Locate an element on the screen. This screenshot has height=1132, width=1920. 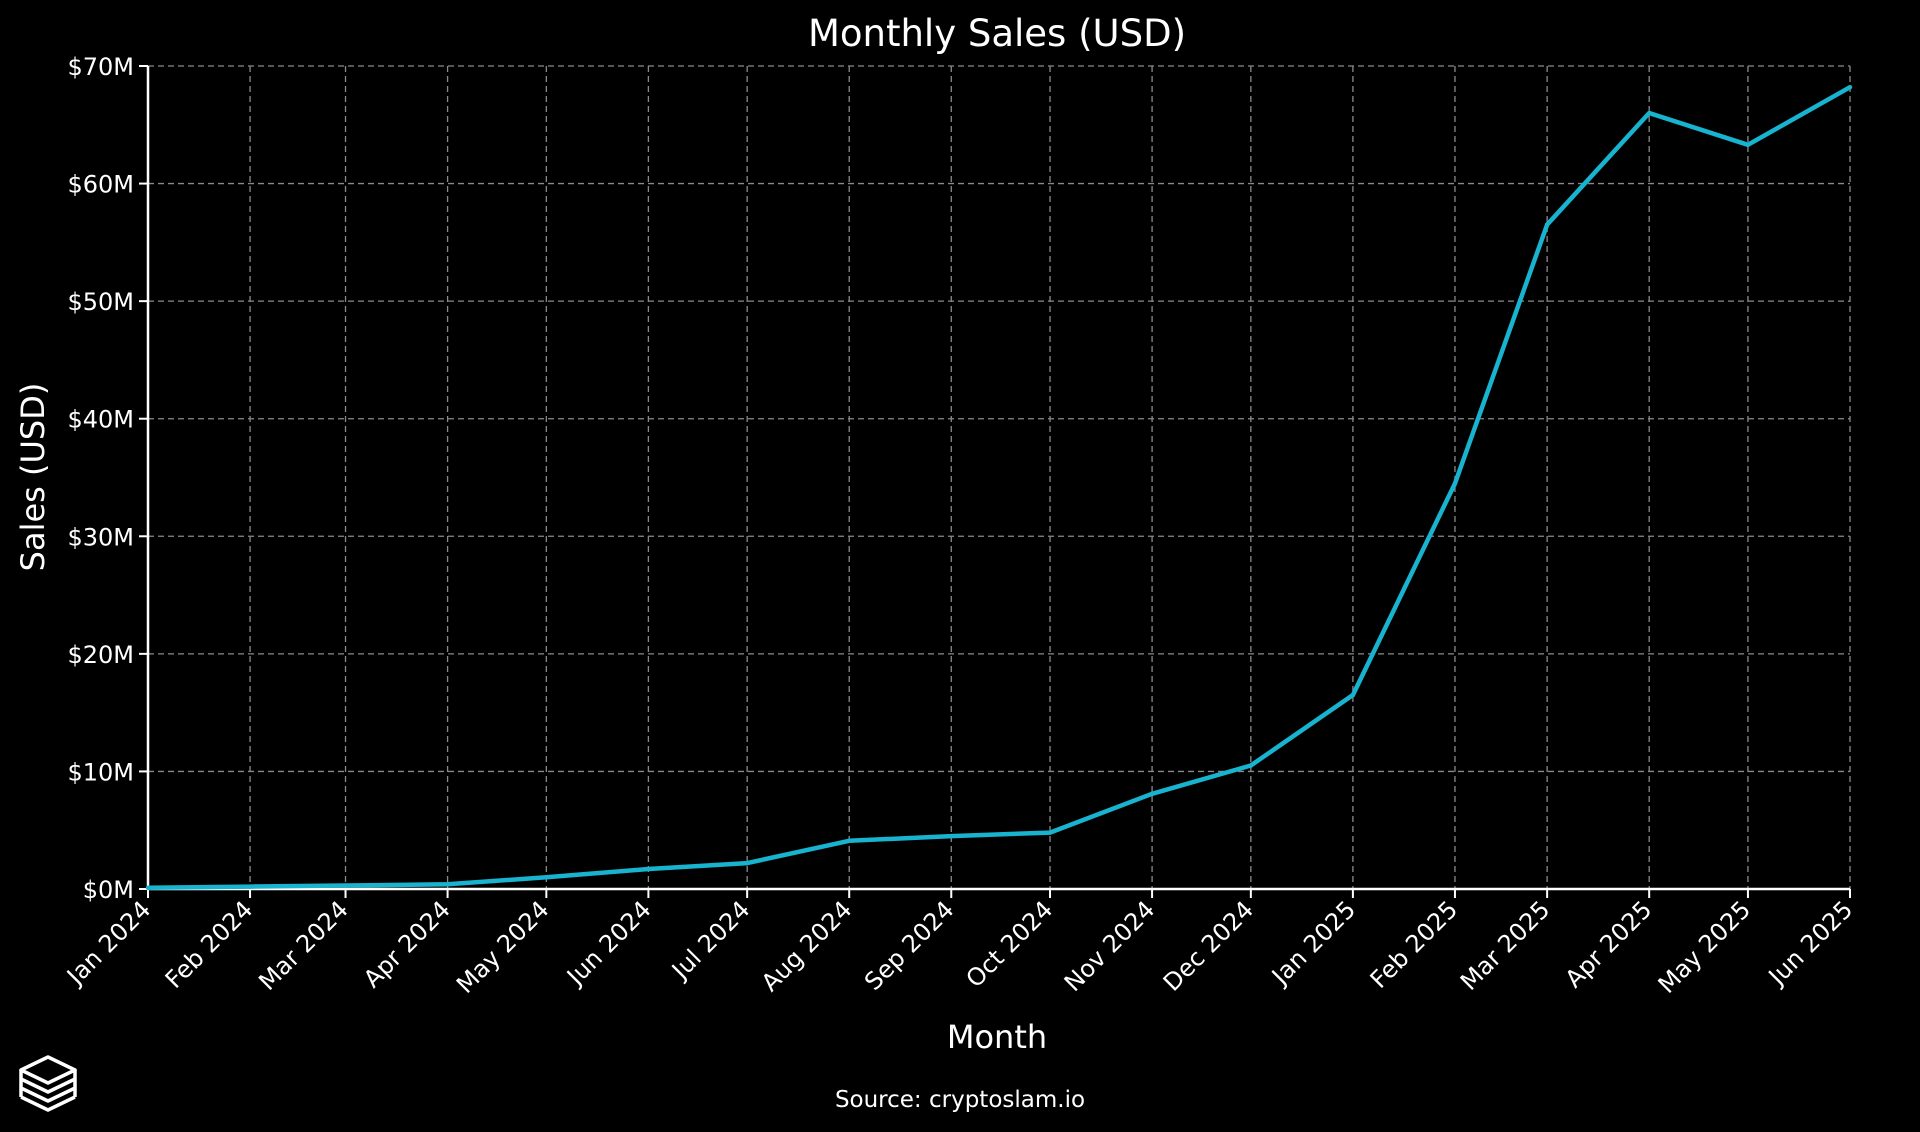
x-axis-label: Month is located at coordinates (997, 1037).